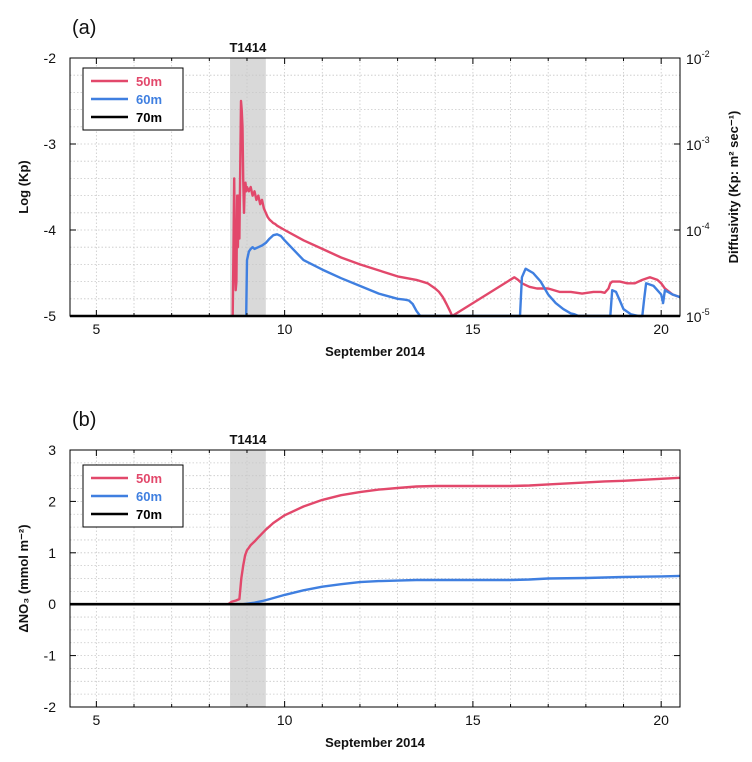  I want to click on y-tick-label: 1, so click(52, 553).